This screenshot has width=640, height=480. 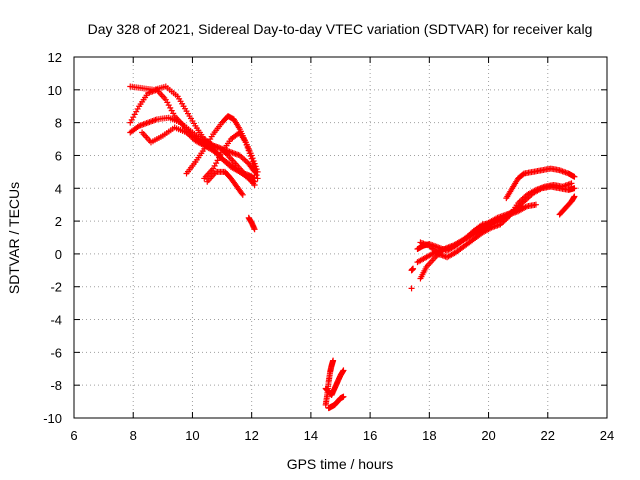 What do you see at coordinates (58, 221) in the screenshot?
I see `y-tick-label: 2` at bounding box center [58, 221].